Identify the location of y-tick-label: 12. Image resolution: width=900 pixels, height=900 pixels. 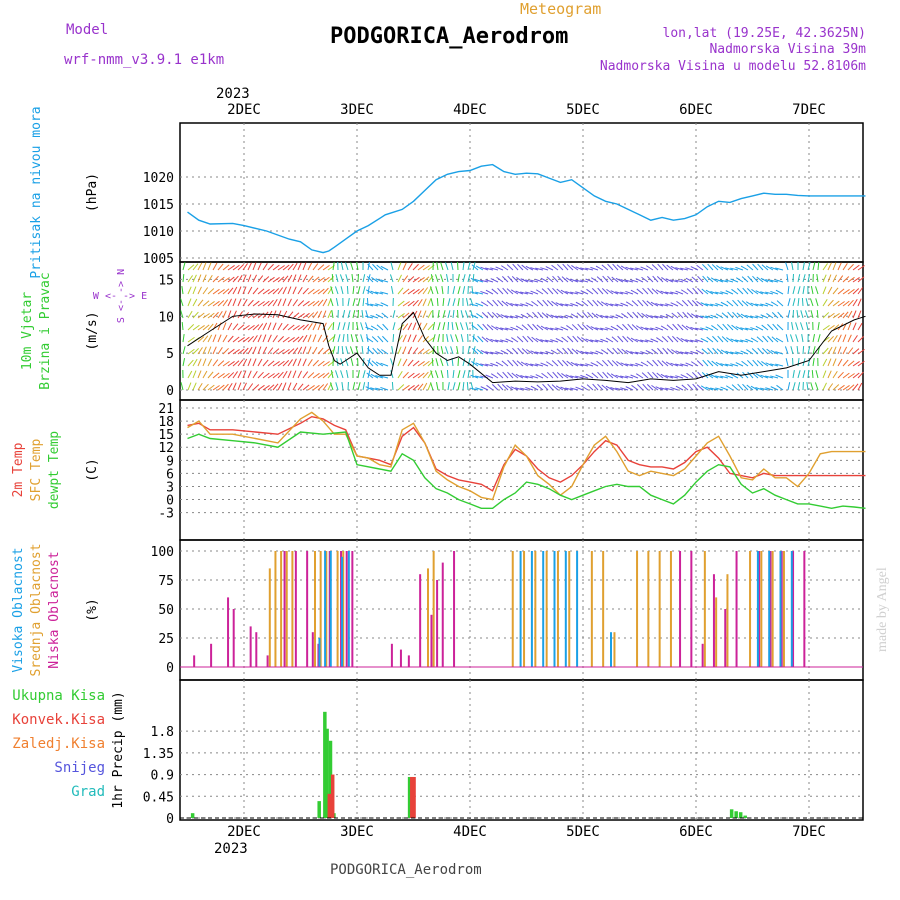
(166, 448).